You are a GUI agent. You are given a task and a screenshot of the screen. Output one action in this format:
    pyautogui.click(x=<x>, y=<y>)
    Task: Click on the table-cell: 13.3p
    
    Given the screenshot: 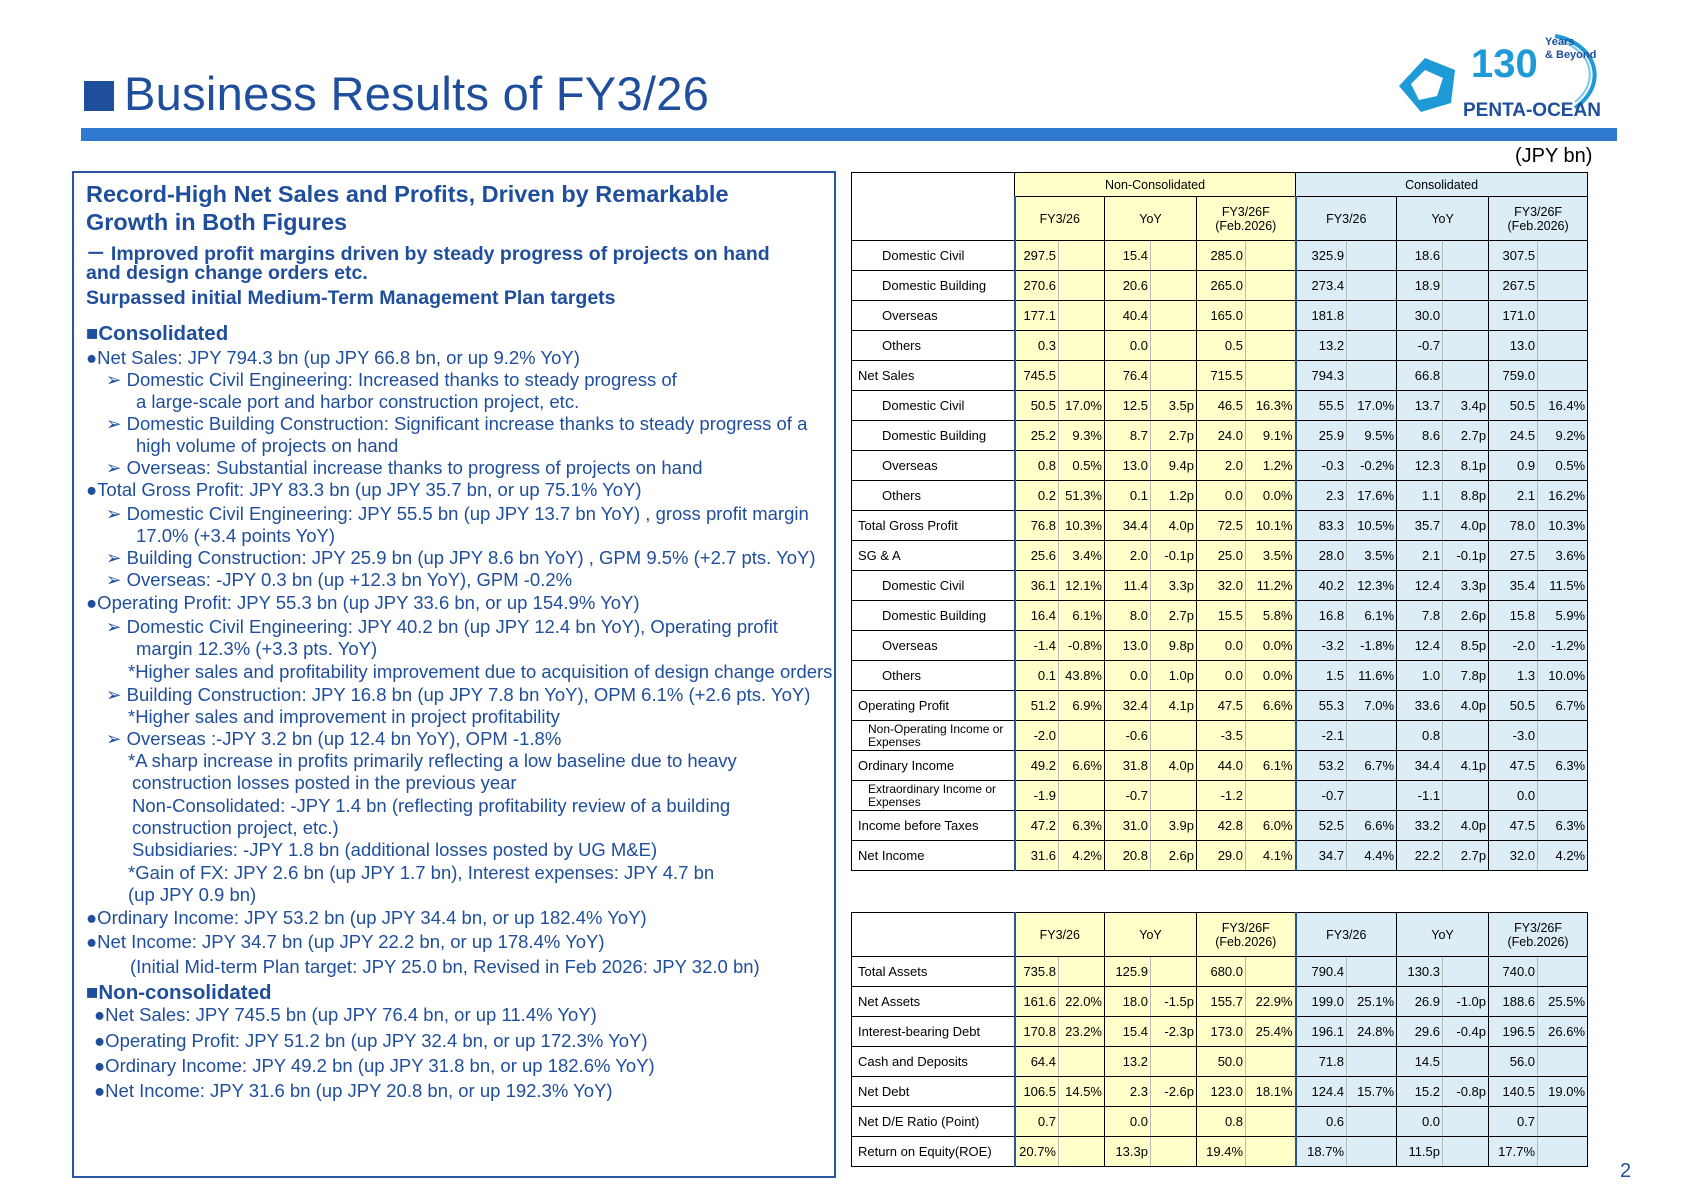 What is the action you would take?
    pyautogui.click(x=1127, y=1151)
    